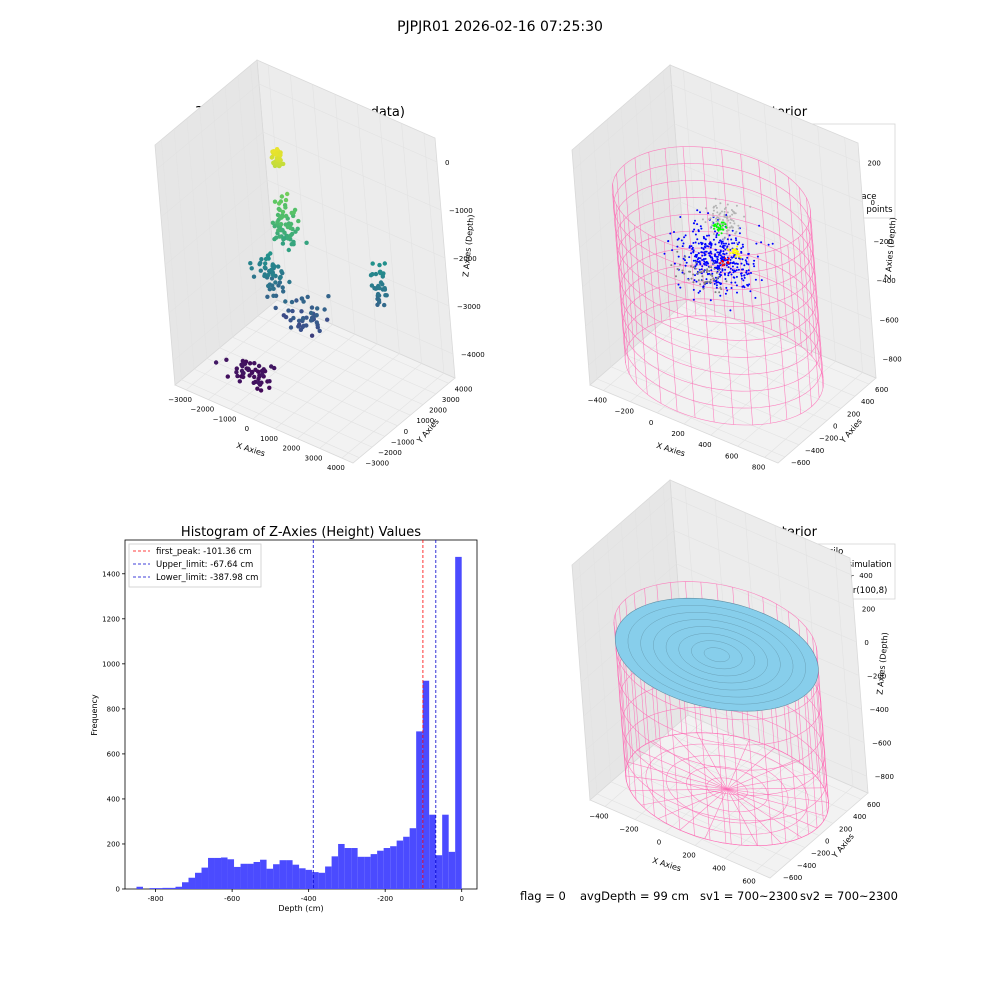 The height and width of the screenshot is (1000, 1000). What do you see at coordinates (883, 242) in the screenshot?
I see `z-tick-label: −200` at bounding box center [883, 242].